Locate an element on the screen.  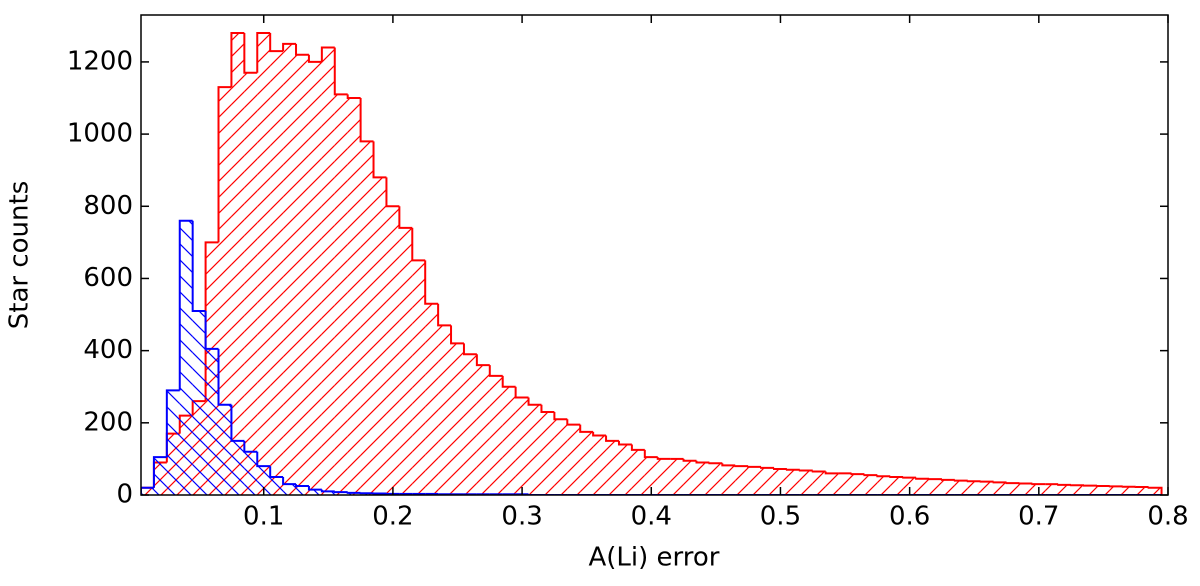
y-tick-label: 200 is located at coordinates (108, 422).